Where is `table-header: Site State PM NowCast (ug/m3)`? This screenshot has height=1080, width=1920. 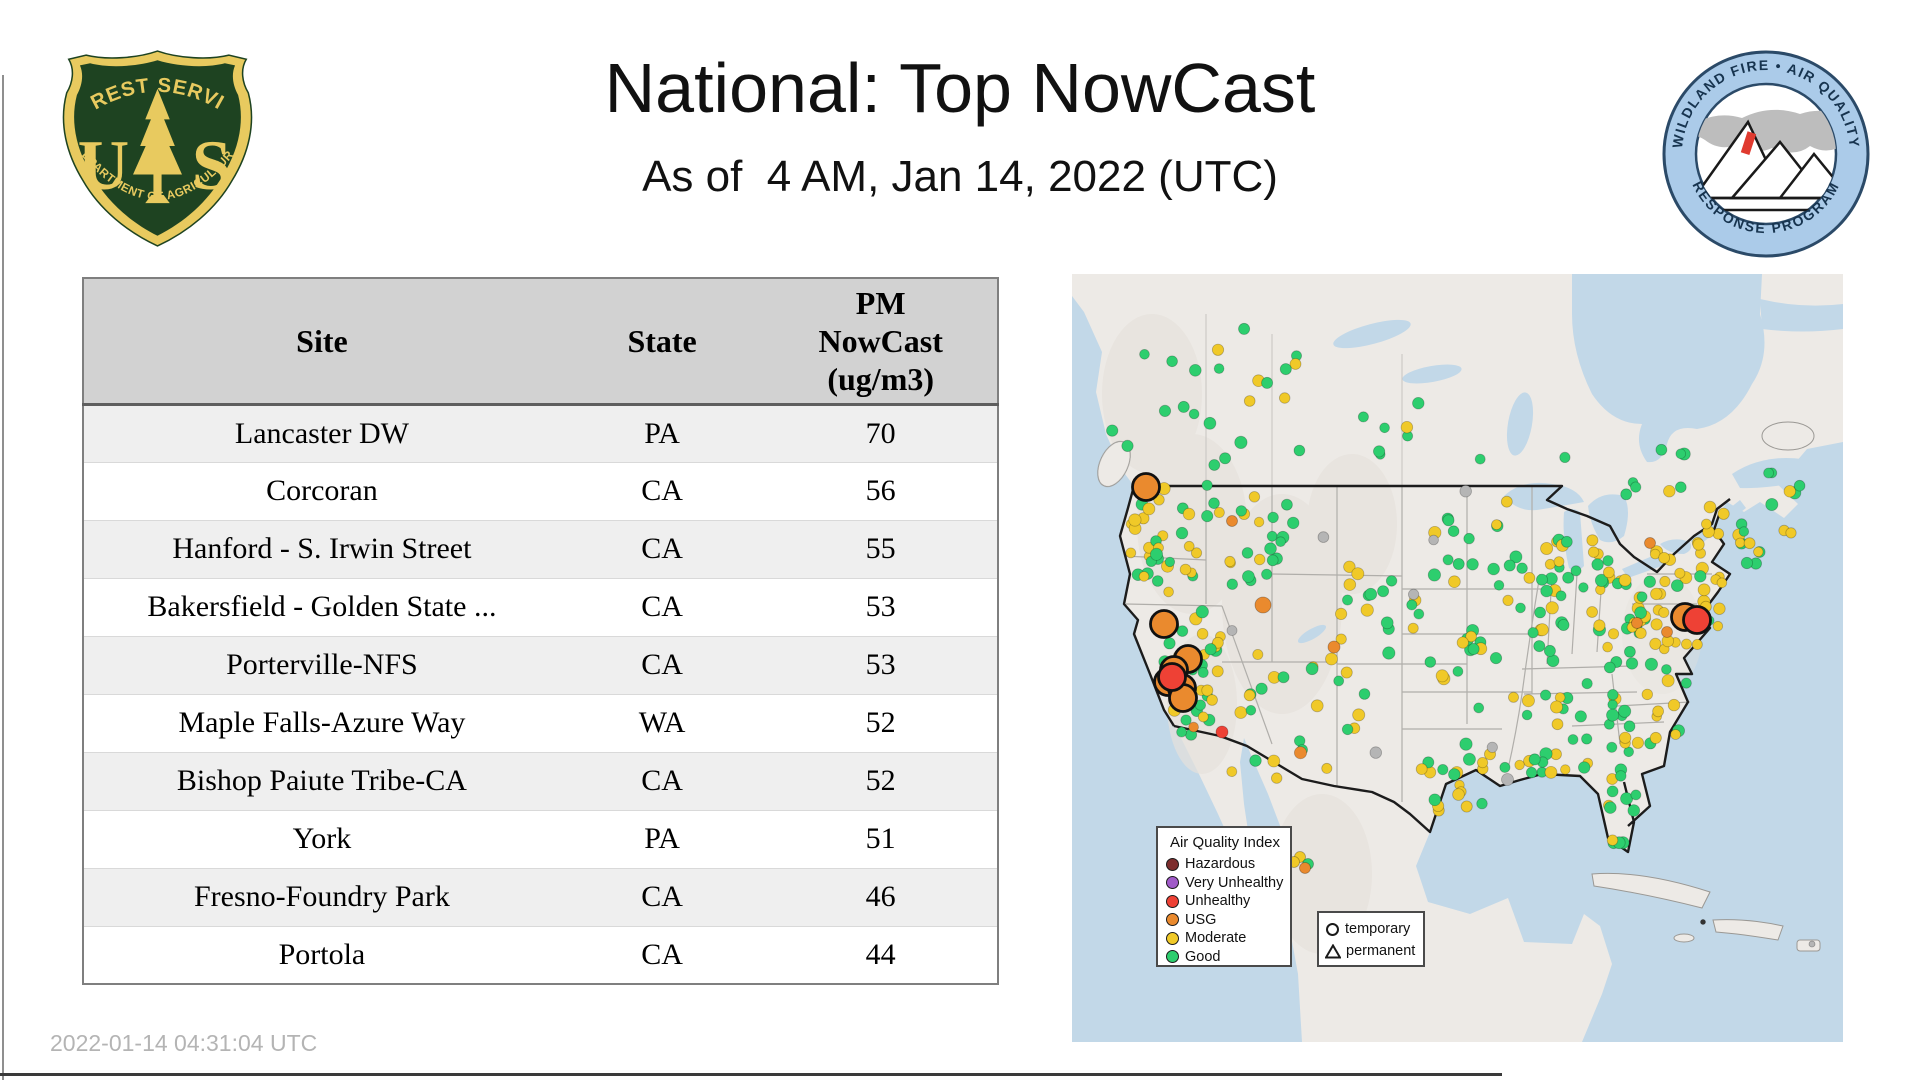
table-header: Site State PM NowCast (ug/m3) is located at coordinates (540, 342).